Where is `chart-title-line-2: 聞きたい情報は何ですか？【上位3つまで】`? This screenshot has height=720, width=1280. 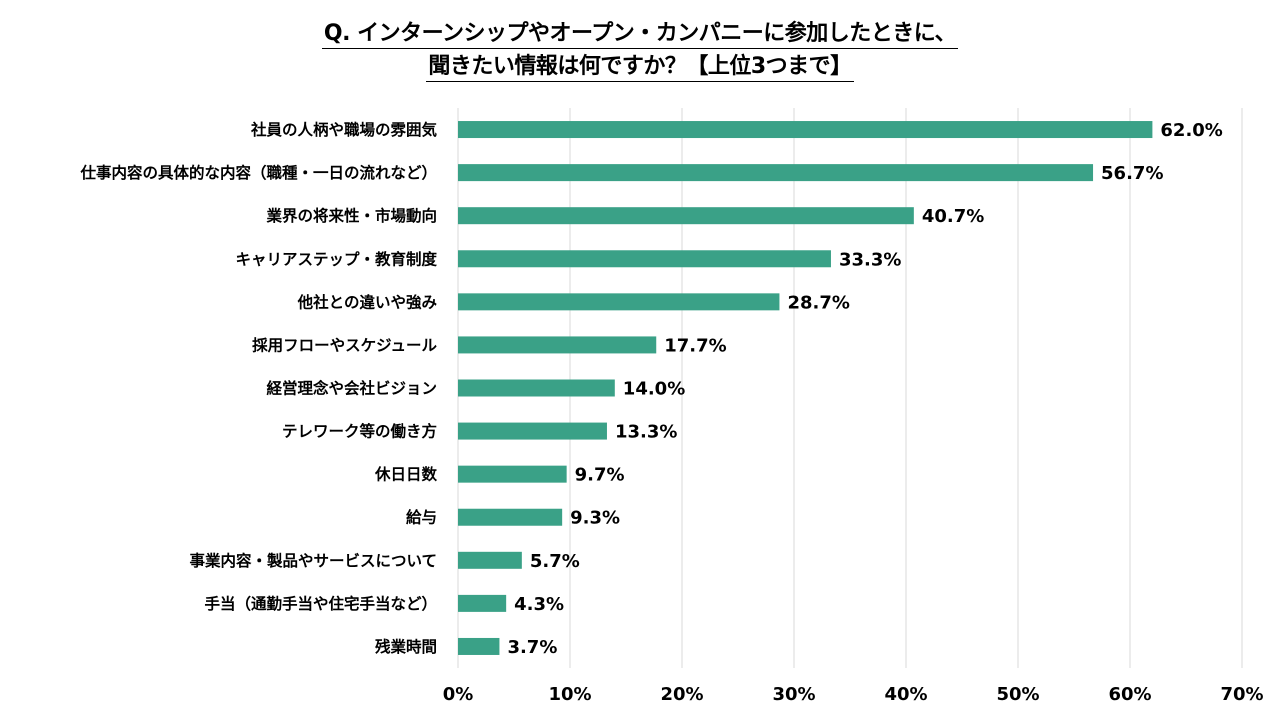 chart-title-line-2: 聞きたい情報は何ですか？【上位3つまで】 is located at coordinates (640, 67).